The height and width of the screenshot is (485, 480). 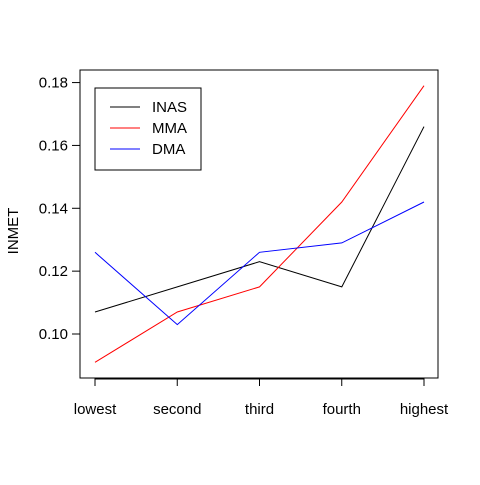 What do you see at coordinates (169, 107) in the screenshot?
I see `legend-label-inas: INAS` at bounding box center [169, 107].